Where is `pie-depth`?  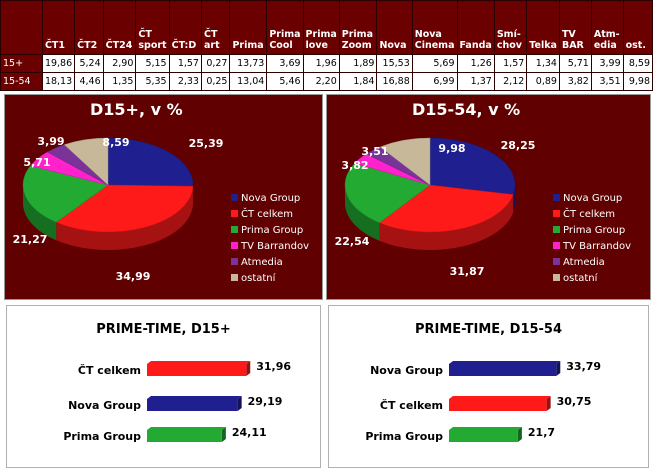
pie-depth is located at coordinates (108, 217).